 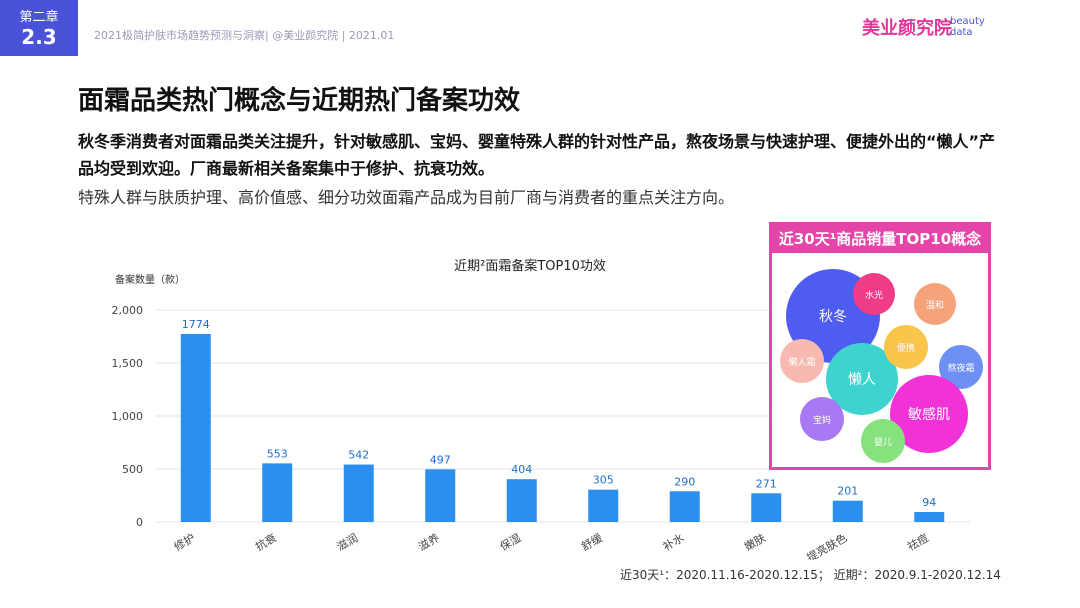 I want to click on x-tick-label: 提亮肤色, so click(x=826, y=545).